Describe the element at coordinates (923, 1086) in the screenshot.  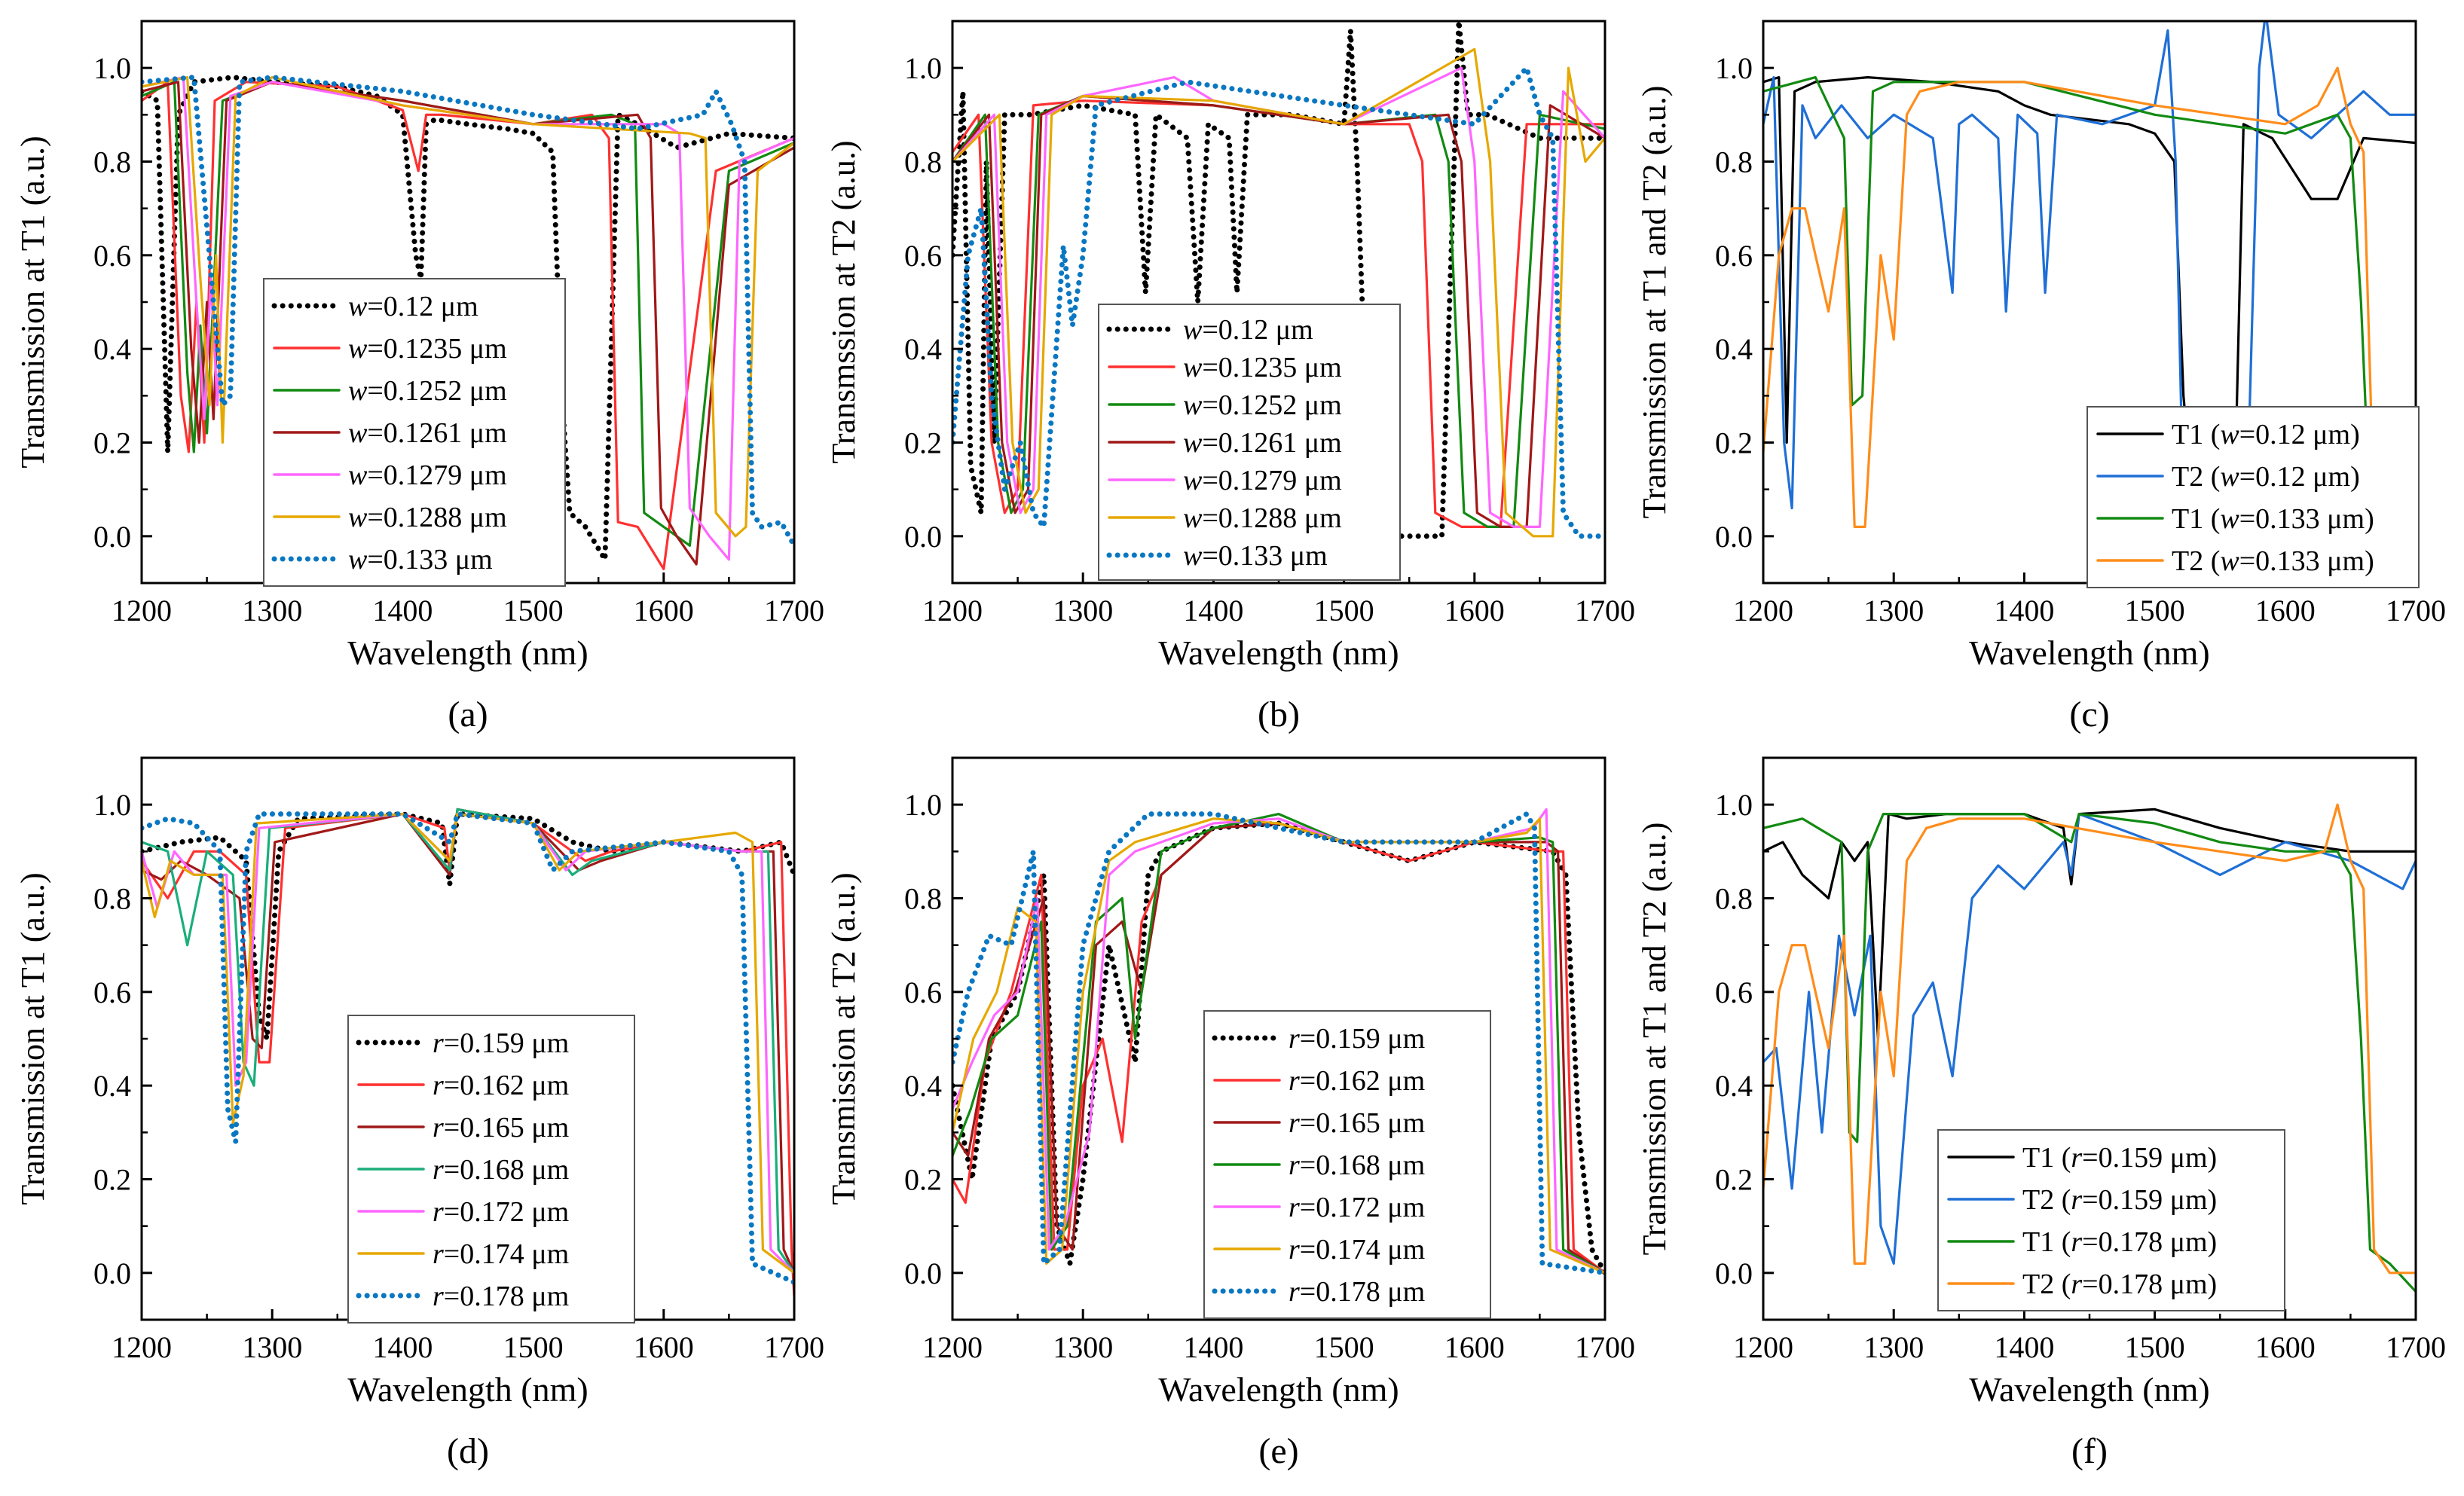
I see `y-tick-label: 0.4` at that location.